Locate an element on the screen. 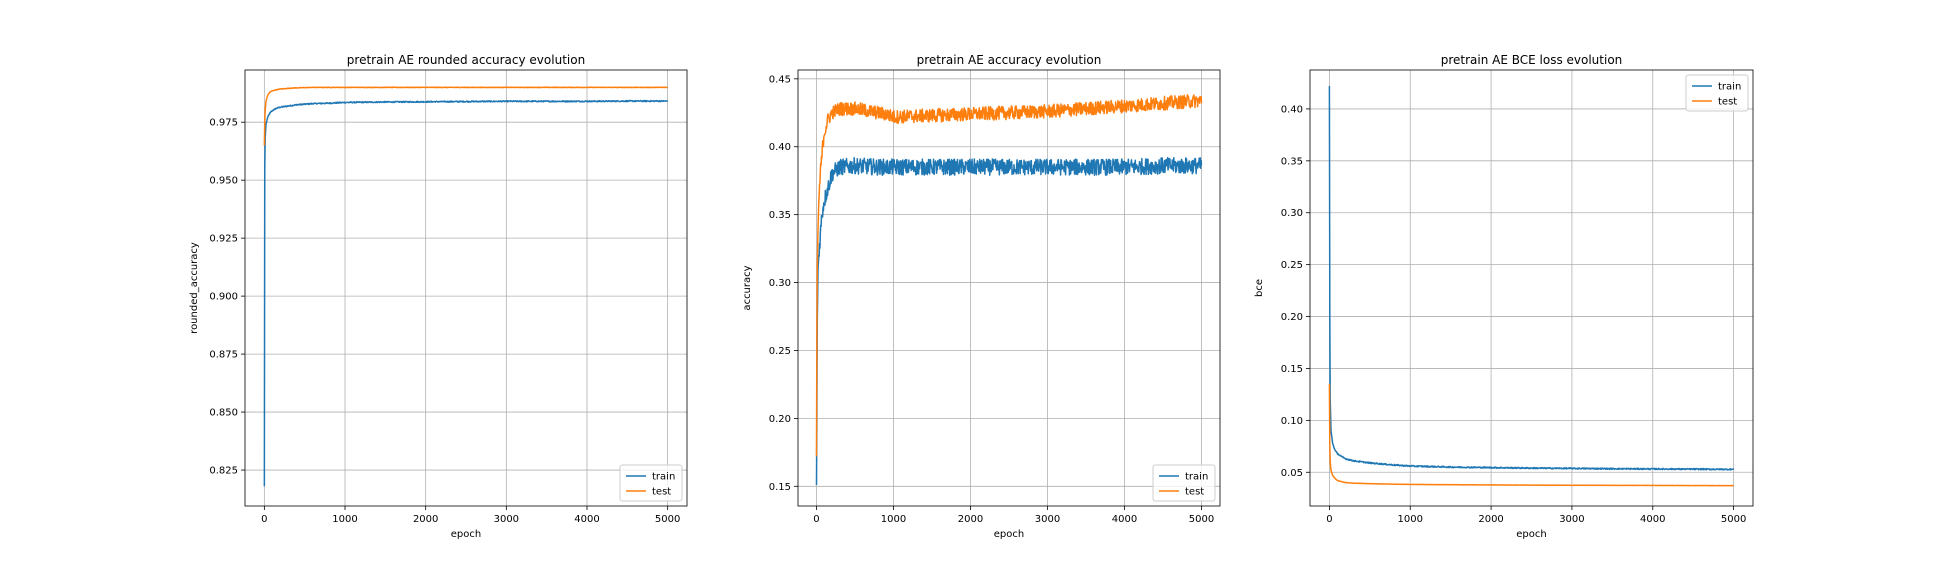 This screenshot has width=1944, height=576. y-axis-label: bce is located at coordinates (1259, 288).